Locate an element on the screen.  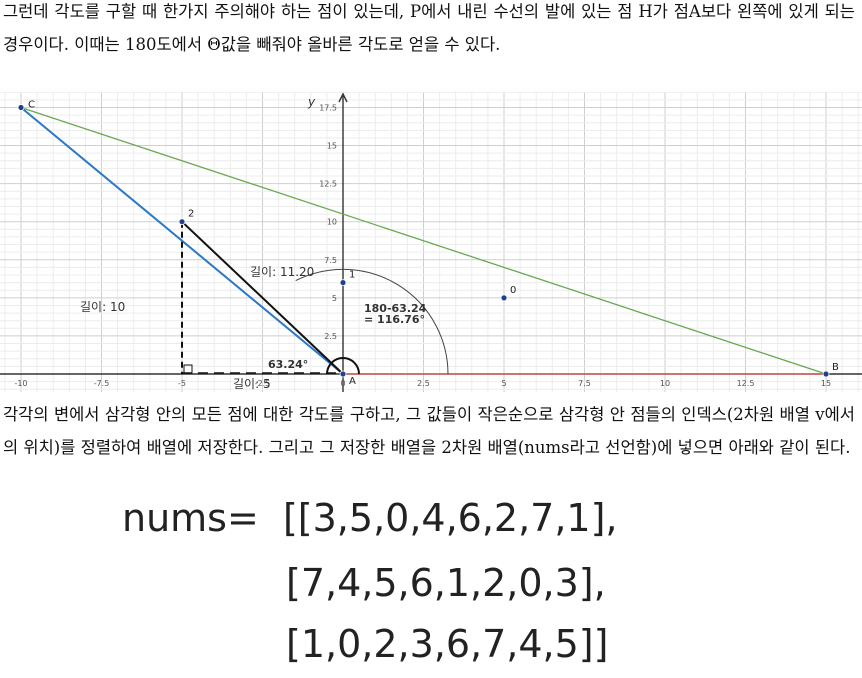
x-tick-label: 12.5 is located at coordinates (746, 383).